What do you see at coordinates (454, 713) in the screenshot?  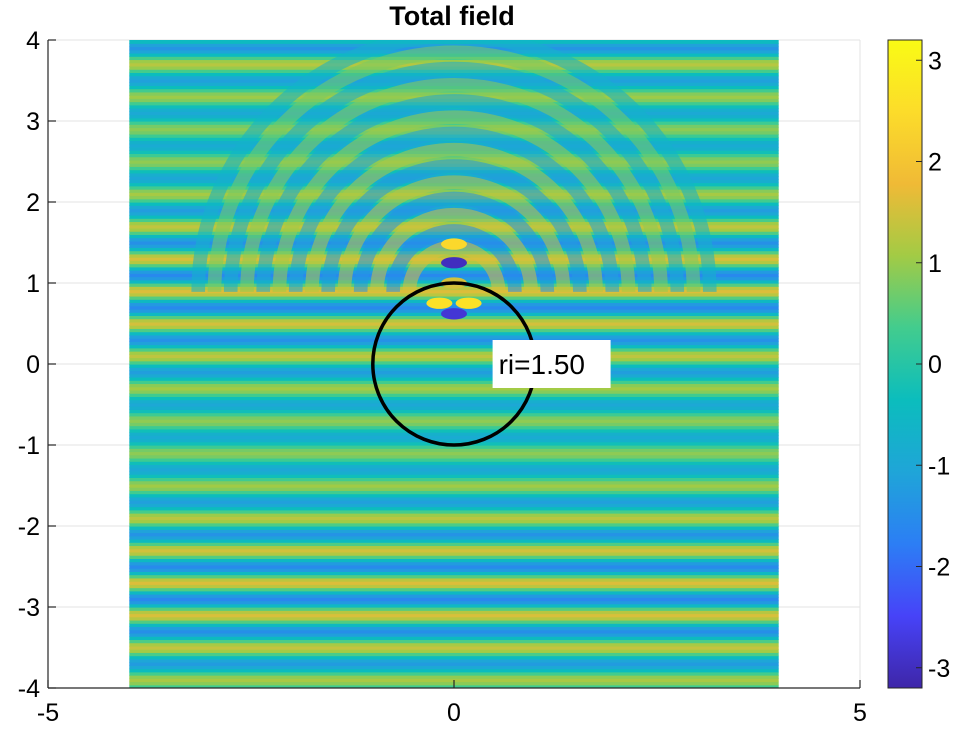 I see `x-tick-label: 0` at bounding box center [454, 713].